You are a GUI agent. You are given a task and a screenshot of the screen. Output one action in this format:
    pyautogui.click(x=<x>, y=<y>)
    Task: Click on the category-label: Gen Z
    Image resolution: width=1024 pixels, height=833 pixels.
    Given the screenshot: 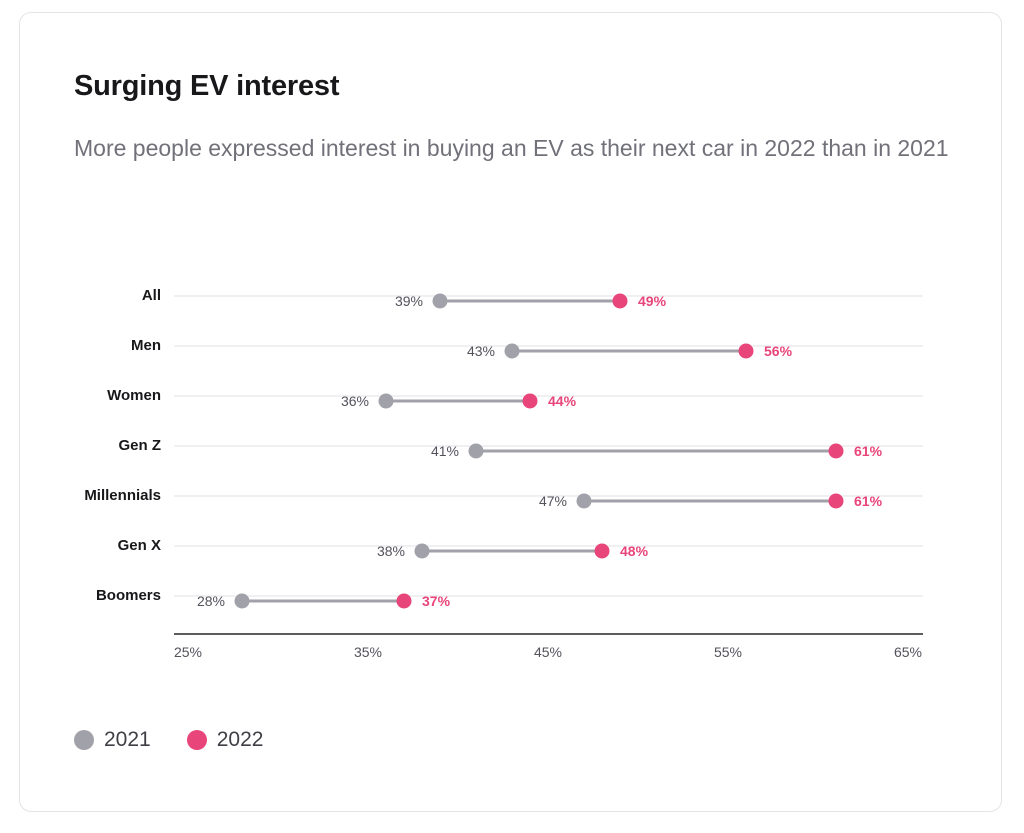 What is the action you would take?
    pyautogui.click(x=139, y=445)
    